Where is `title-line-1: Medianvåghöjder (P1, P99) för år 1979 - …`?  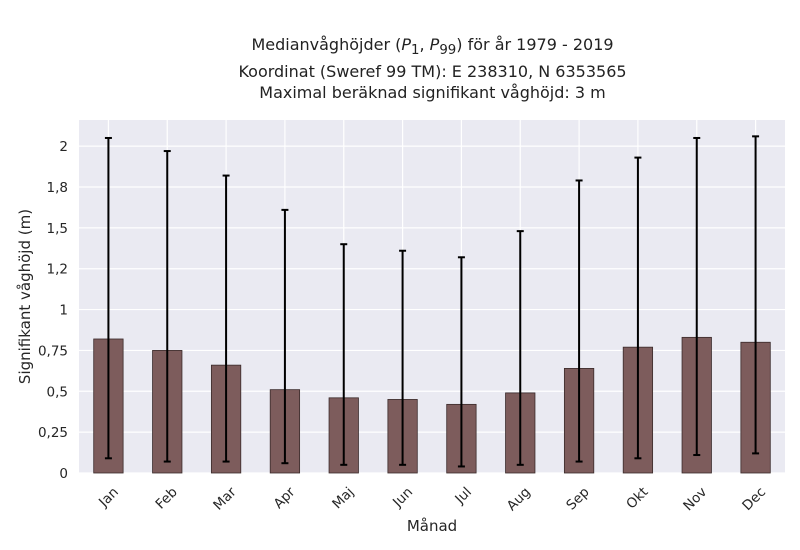 title-line-1: Medianvåghöjder (P1, P99) för år 1979 - … is located at coordinates (432, 47).